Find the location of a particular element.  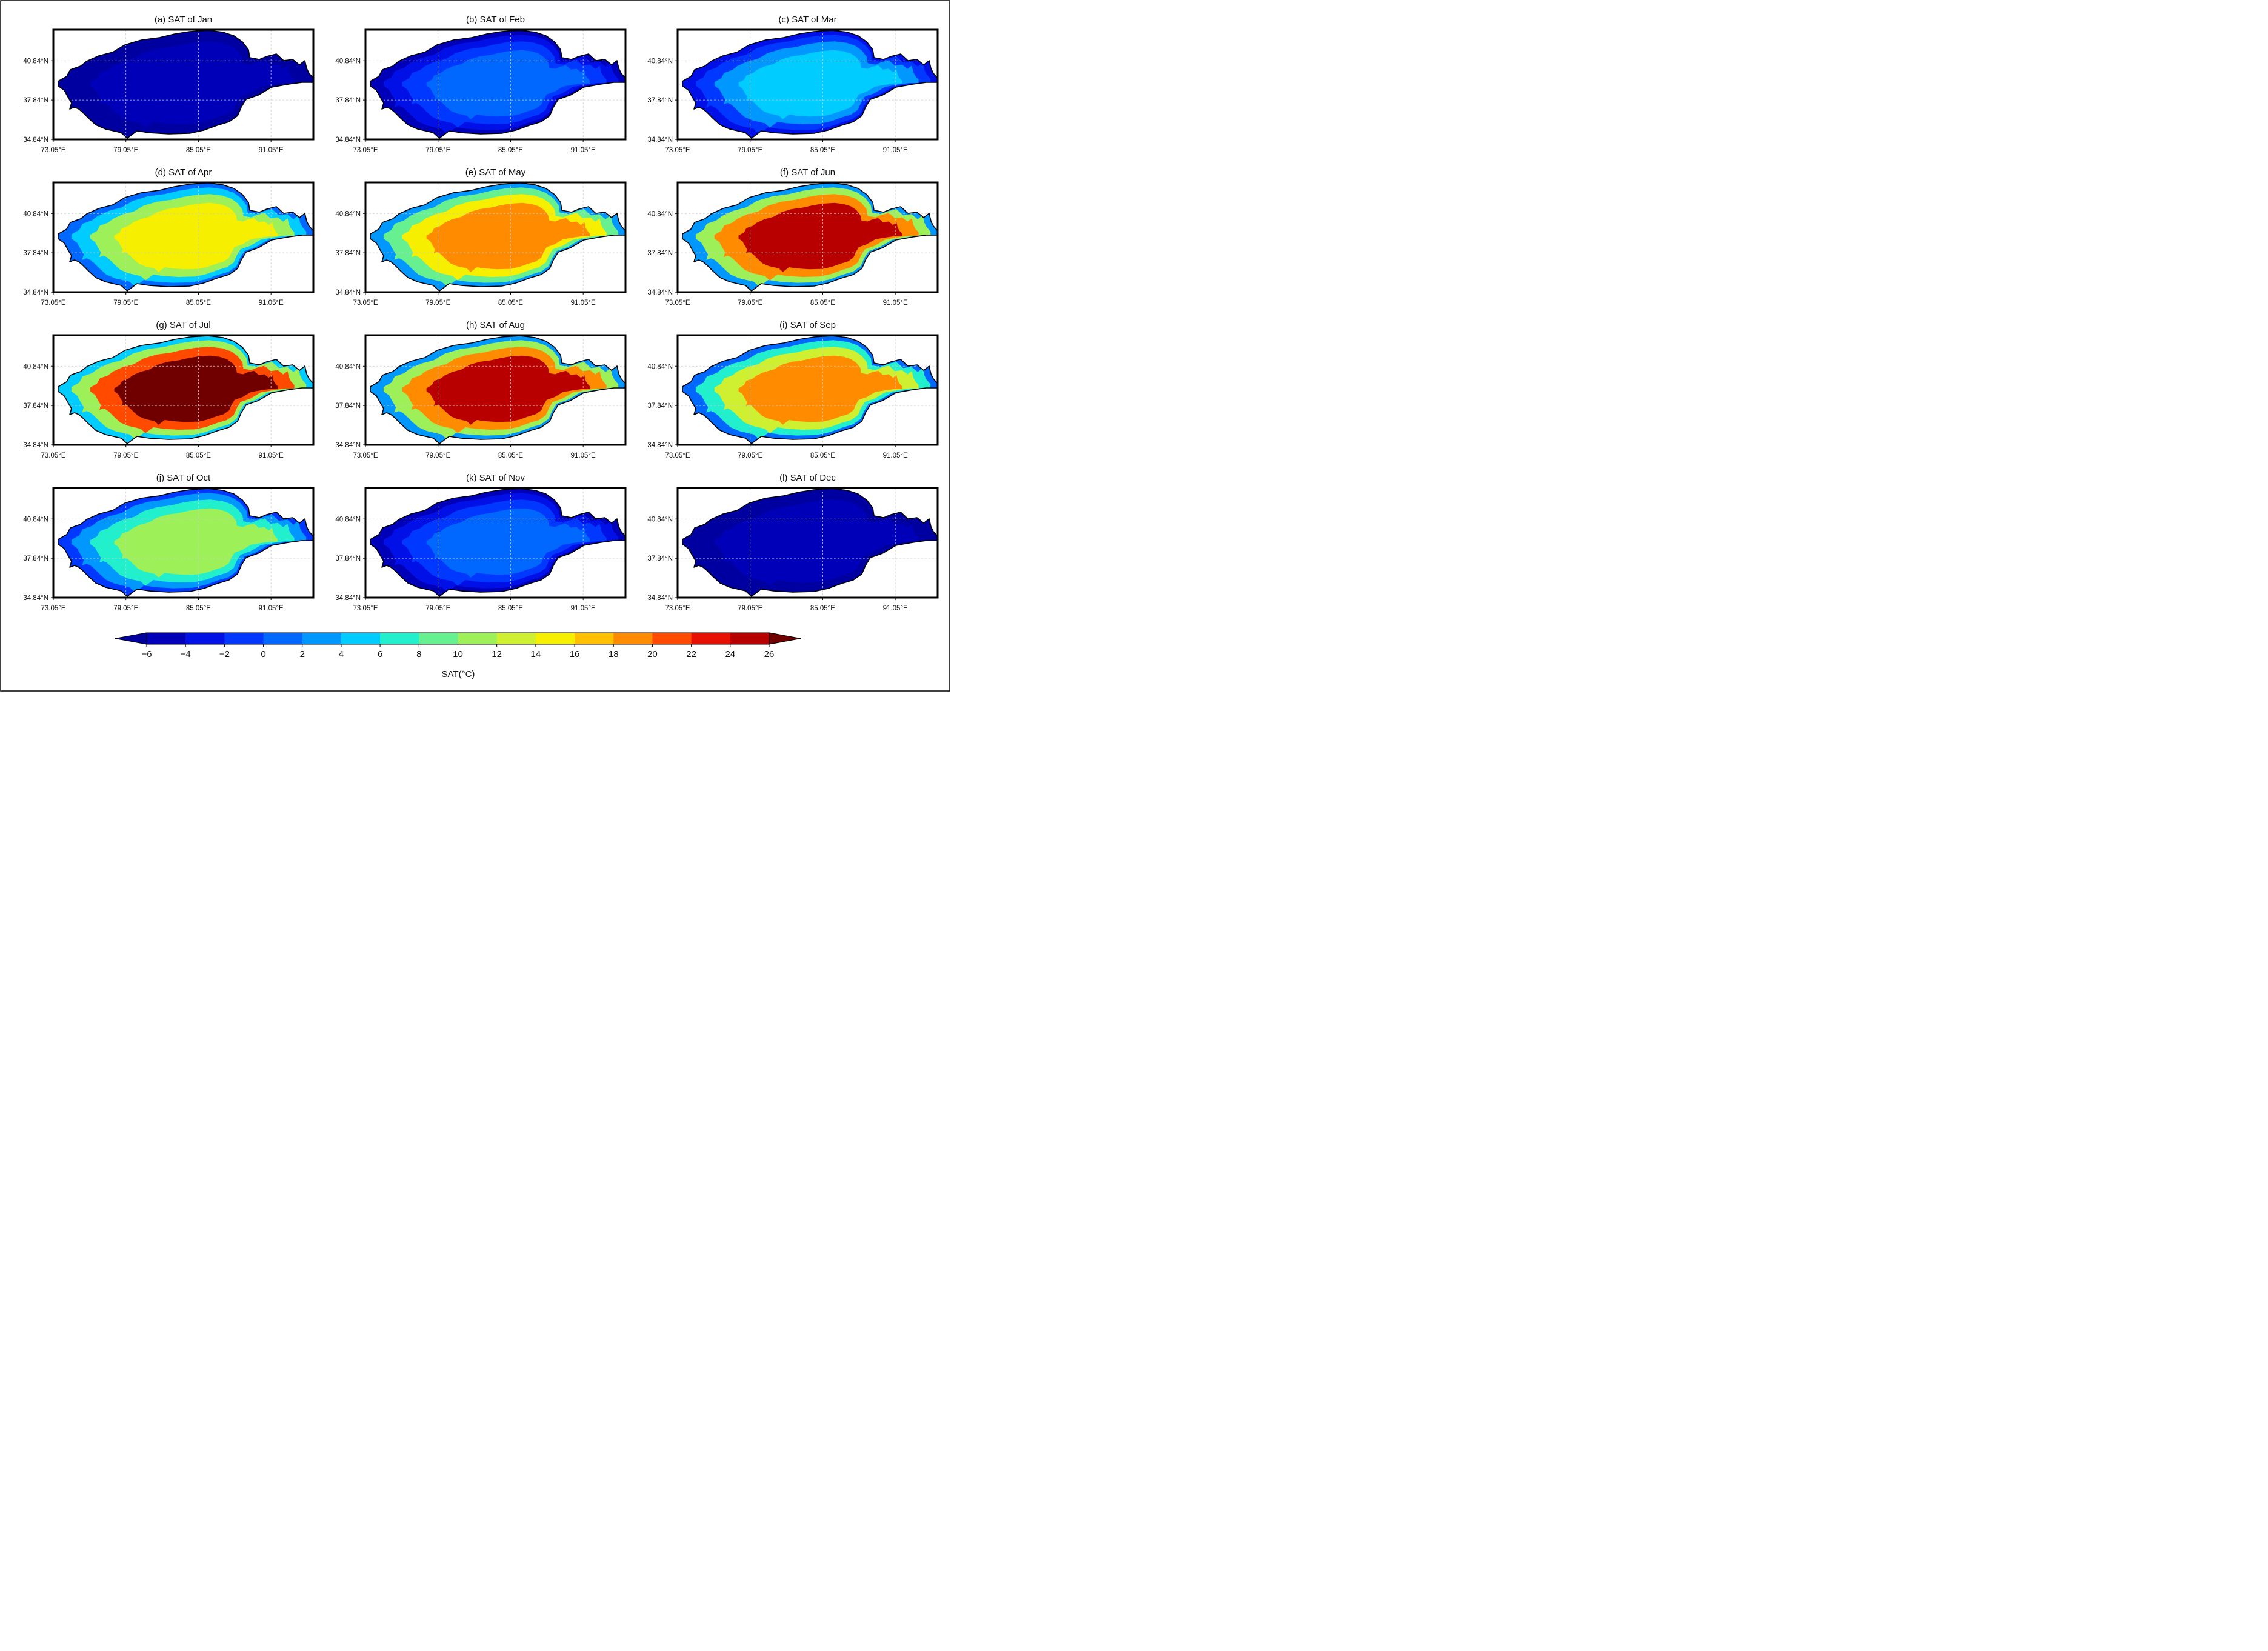

panel-title: (c) SAT of Mar is located at coordinates (807, 20).